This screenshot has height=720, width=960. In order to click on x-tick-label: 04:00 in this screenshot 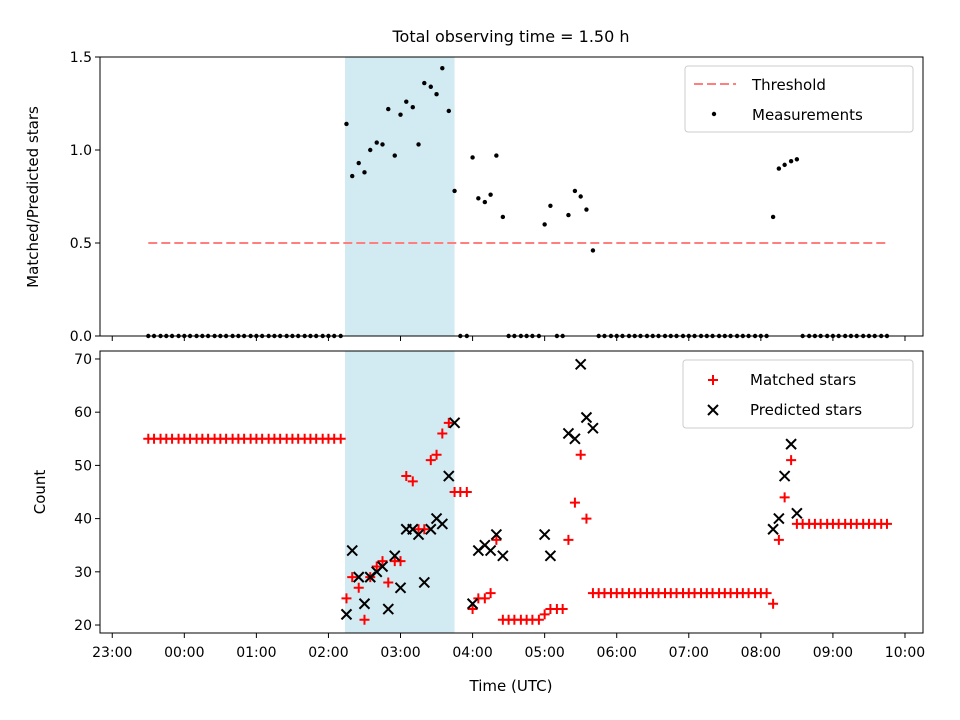, I will do `click(472, 653)`.